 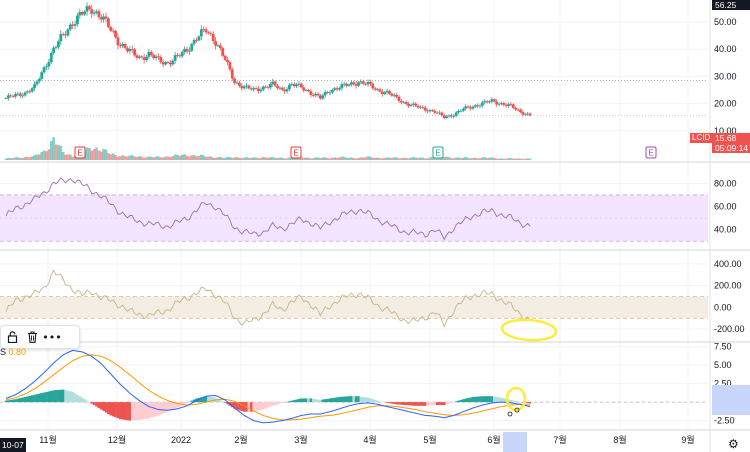 I want to click on lock-icon, so click(x=12, y=337).